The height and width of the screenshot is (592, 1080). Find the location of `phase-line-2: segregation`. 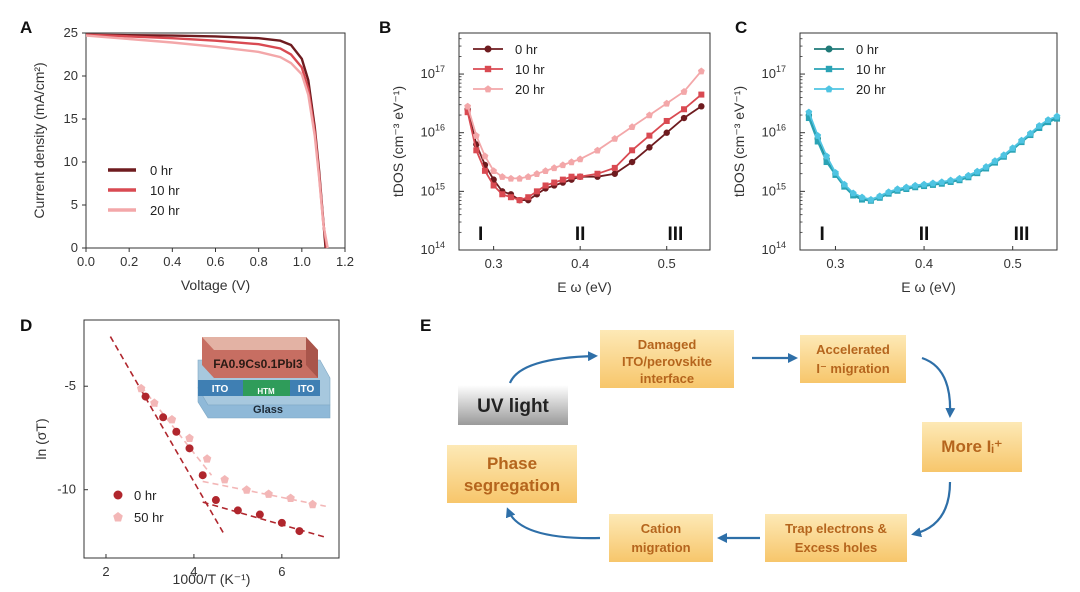

phase-line-2: segregation is located at coordinates (512, 485).